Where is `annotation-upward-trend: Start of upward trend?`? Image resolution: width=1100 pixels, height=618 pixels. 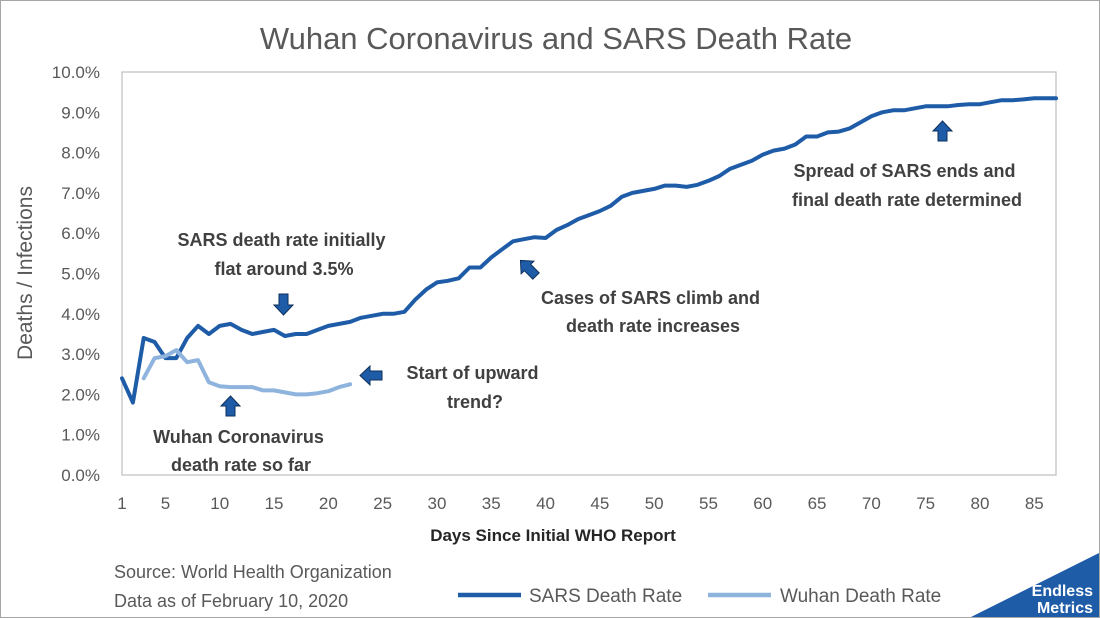
annotation-upward-trend: Start of upward trend? is located at coordinates (451, 387).